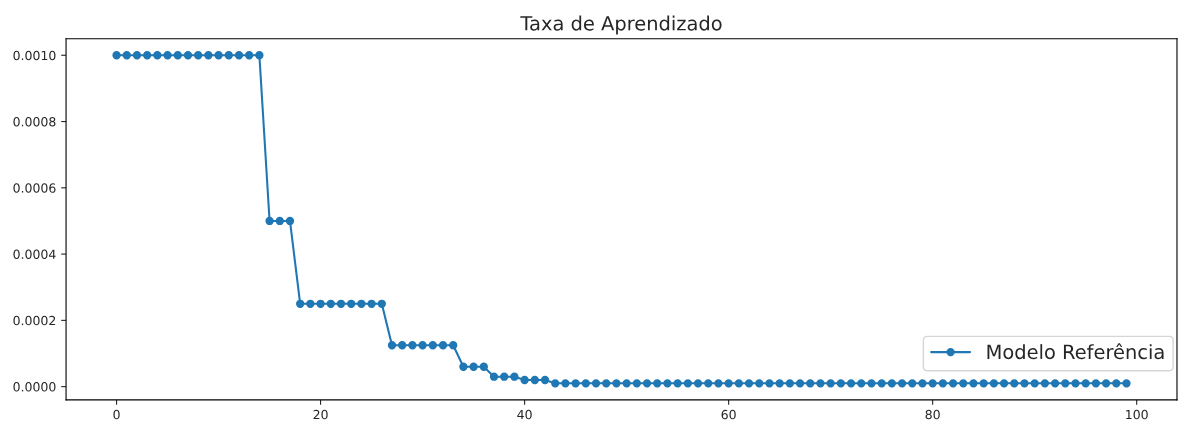 The height and width of the screenshot is (430, 1201). What do you see at coordinates (34, 320) in the screenshot?
I see `y-tick-label: 0.0002` at bounding box center [34, 320].